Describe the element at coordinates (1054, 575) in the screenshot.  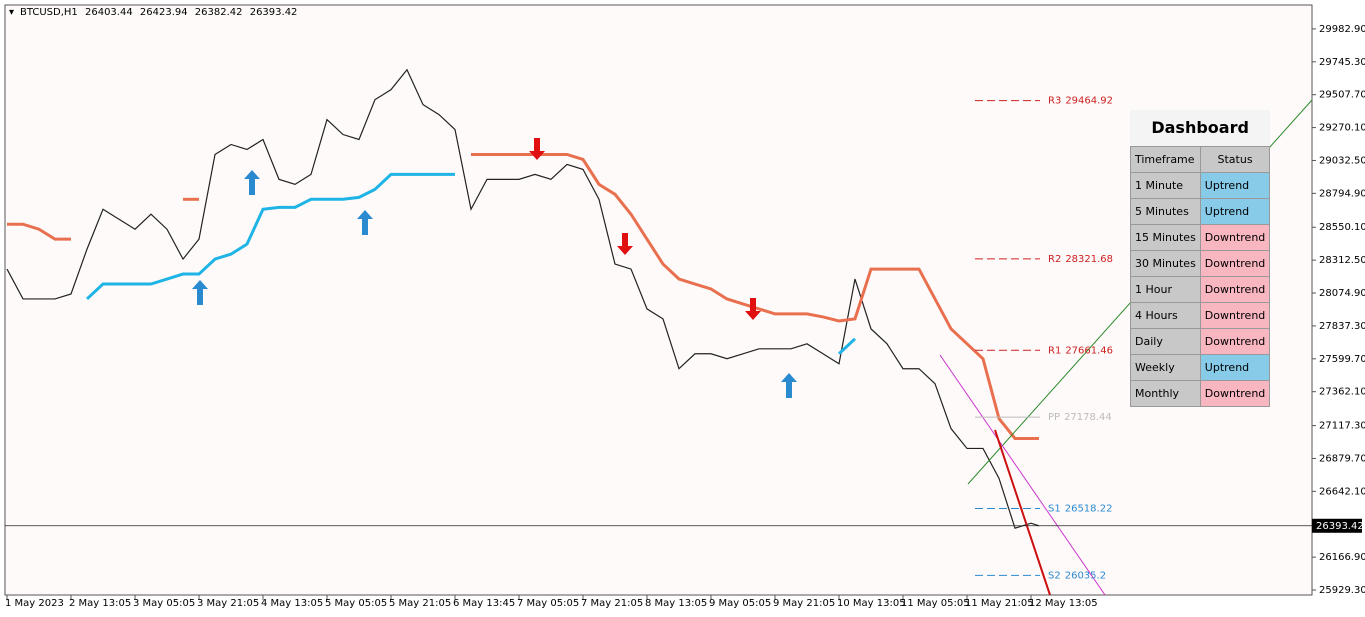
I see `pivot-name: S2` at that location.